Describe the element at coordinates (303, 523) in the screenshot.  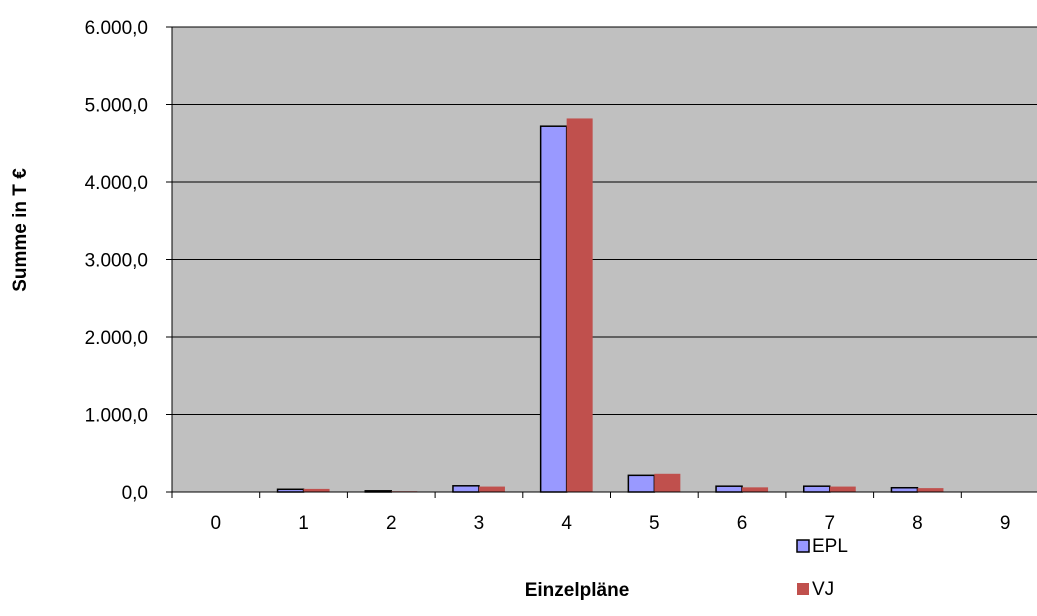
I see `x-tick-label: 1` at that location.